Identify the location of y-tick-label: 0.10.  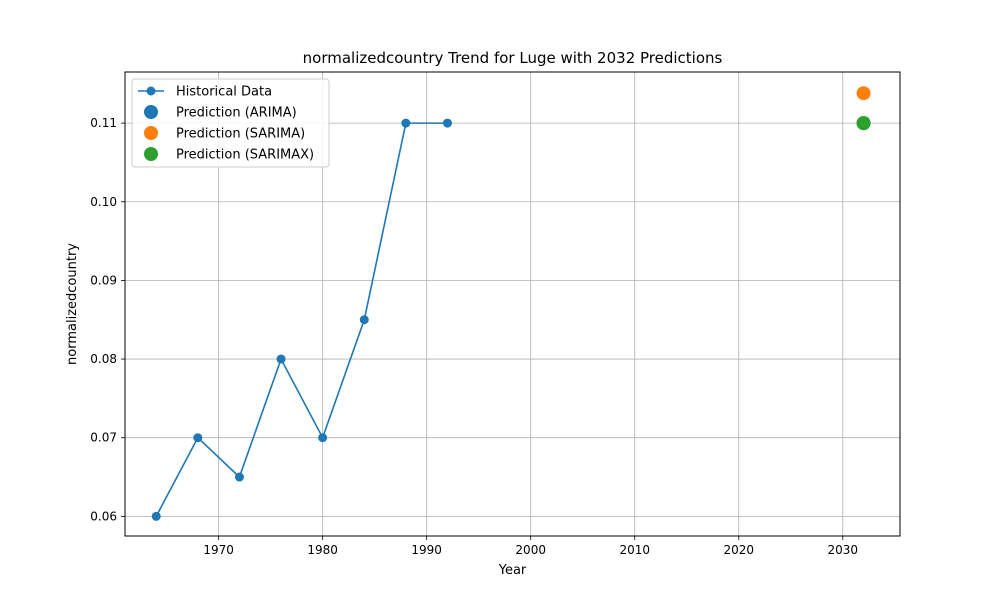
(103, 202).